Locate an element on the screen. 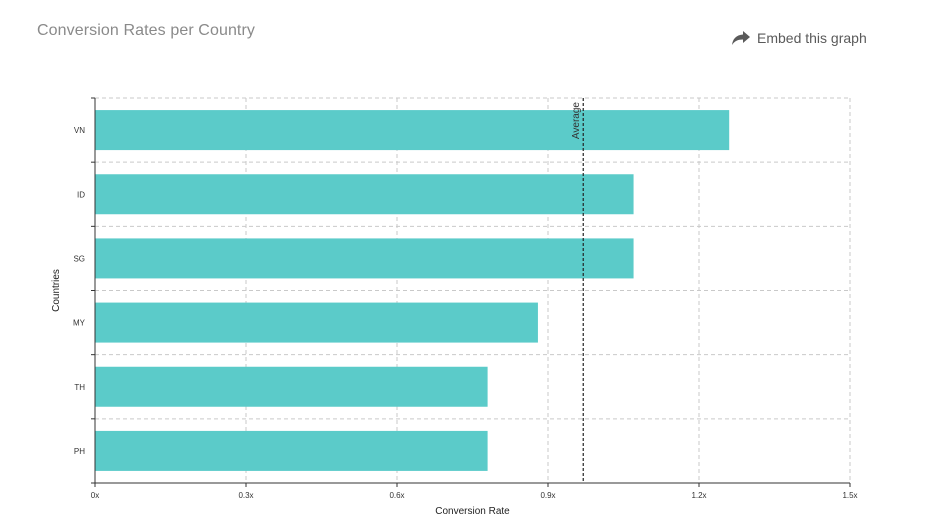  x-tick-label: 1.2x is located at coordinates (698, 495).